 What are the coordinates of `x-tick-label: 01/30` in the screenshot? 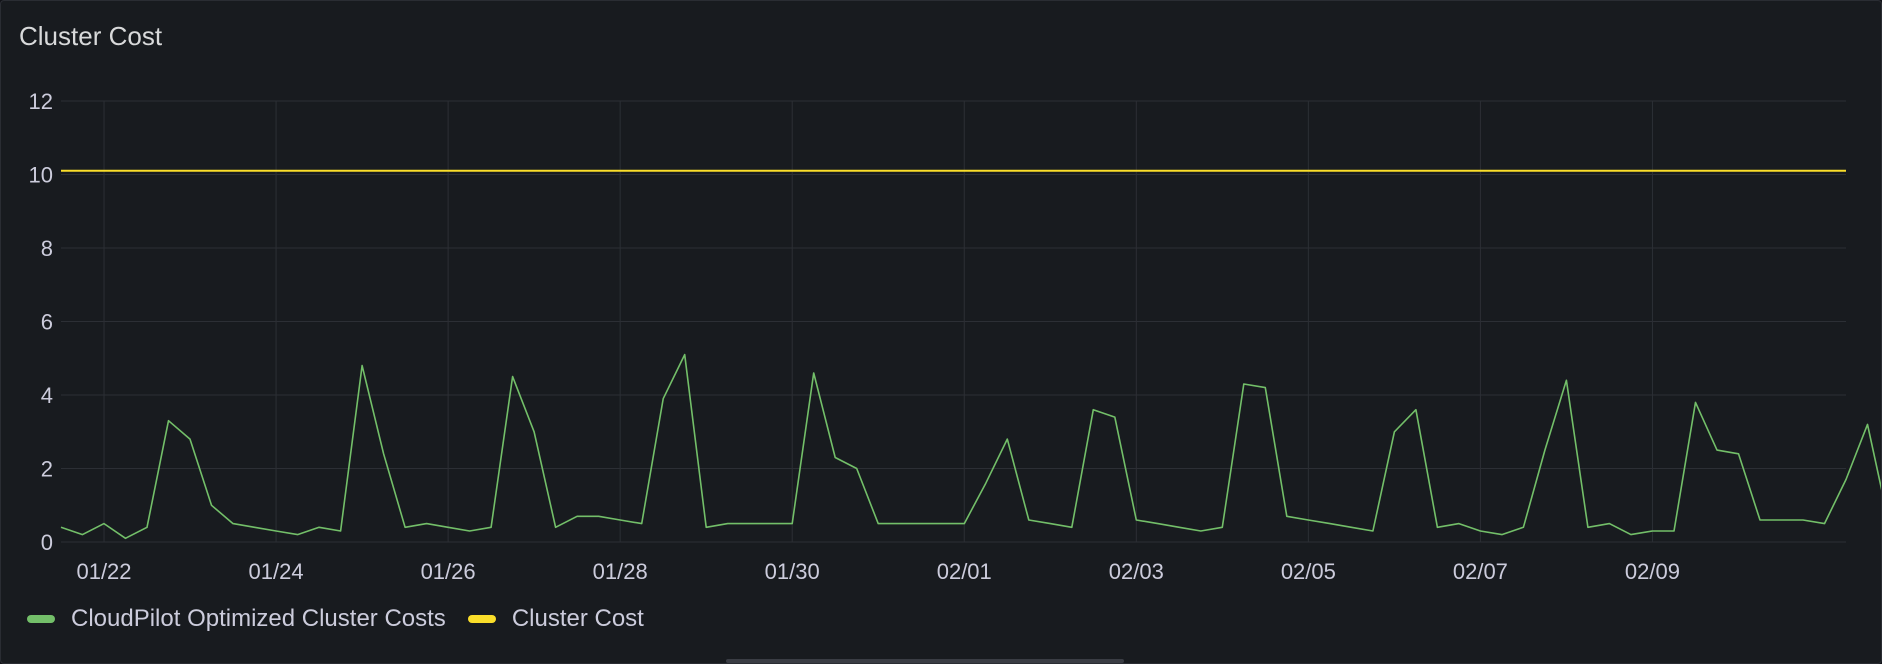 It's located at (792, 571).